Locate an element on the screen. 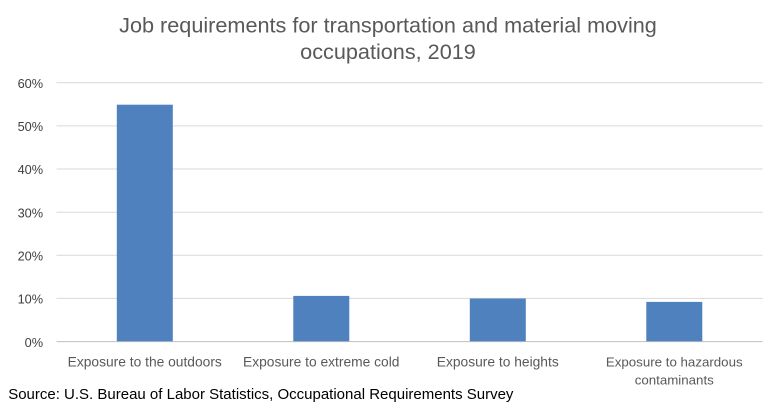 The height and width of the screenshot is (409, 772). svg-text: 30% is located at coordinates (31, 212).